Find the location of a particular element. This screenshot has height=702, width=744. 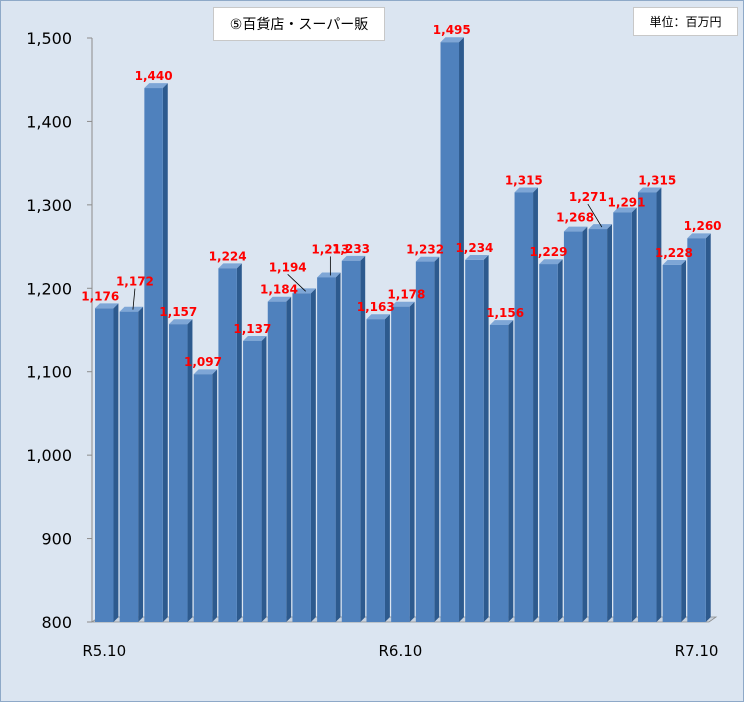

data-label: 1,184 is located at coordinates (279, 290).